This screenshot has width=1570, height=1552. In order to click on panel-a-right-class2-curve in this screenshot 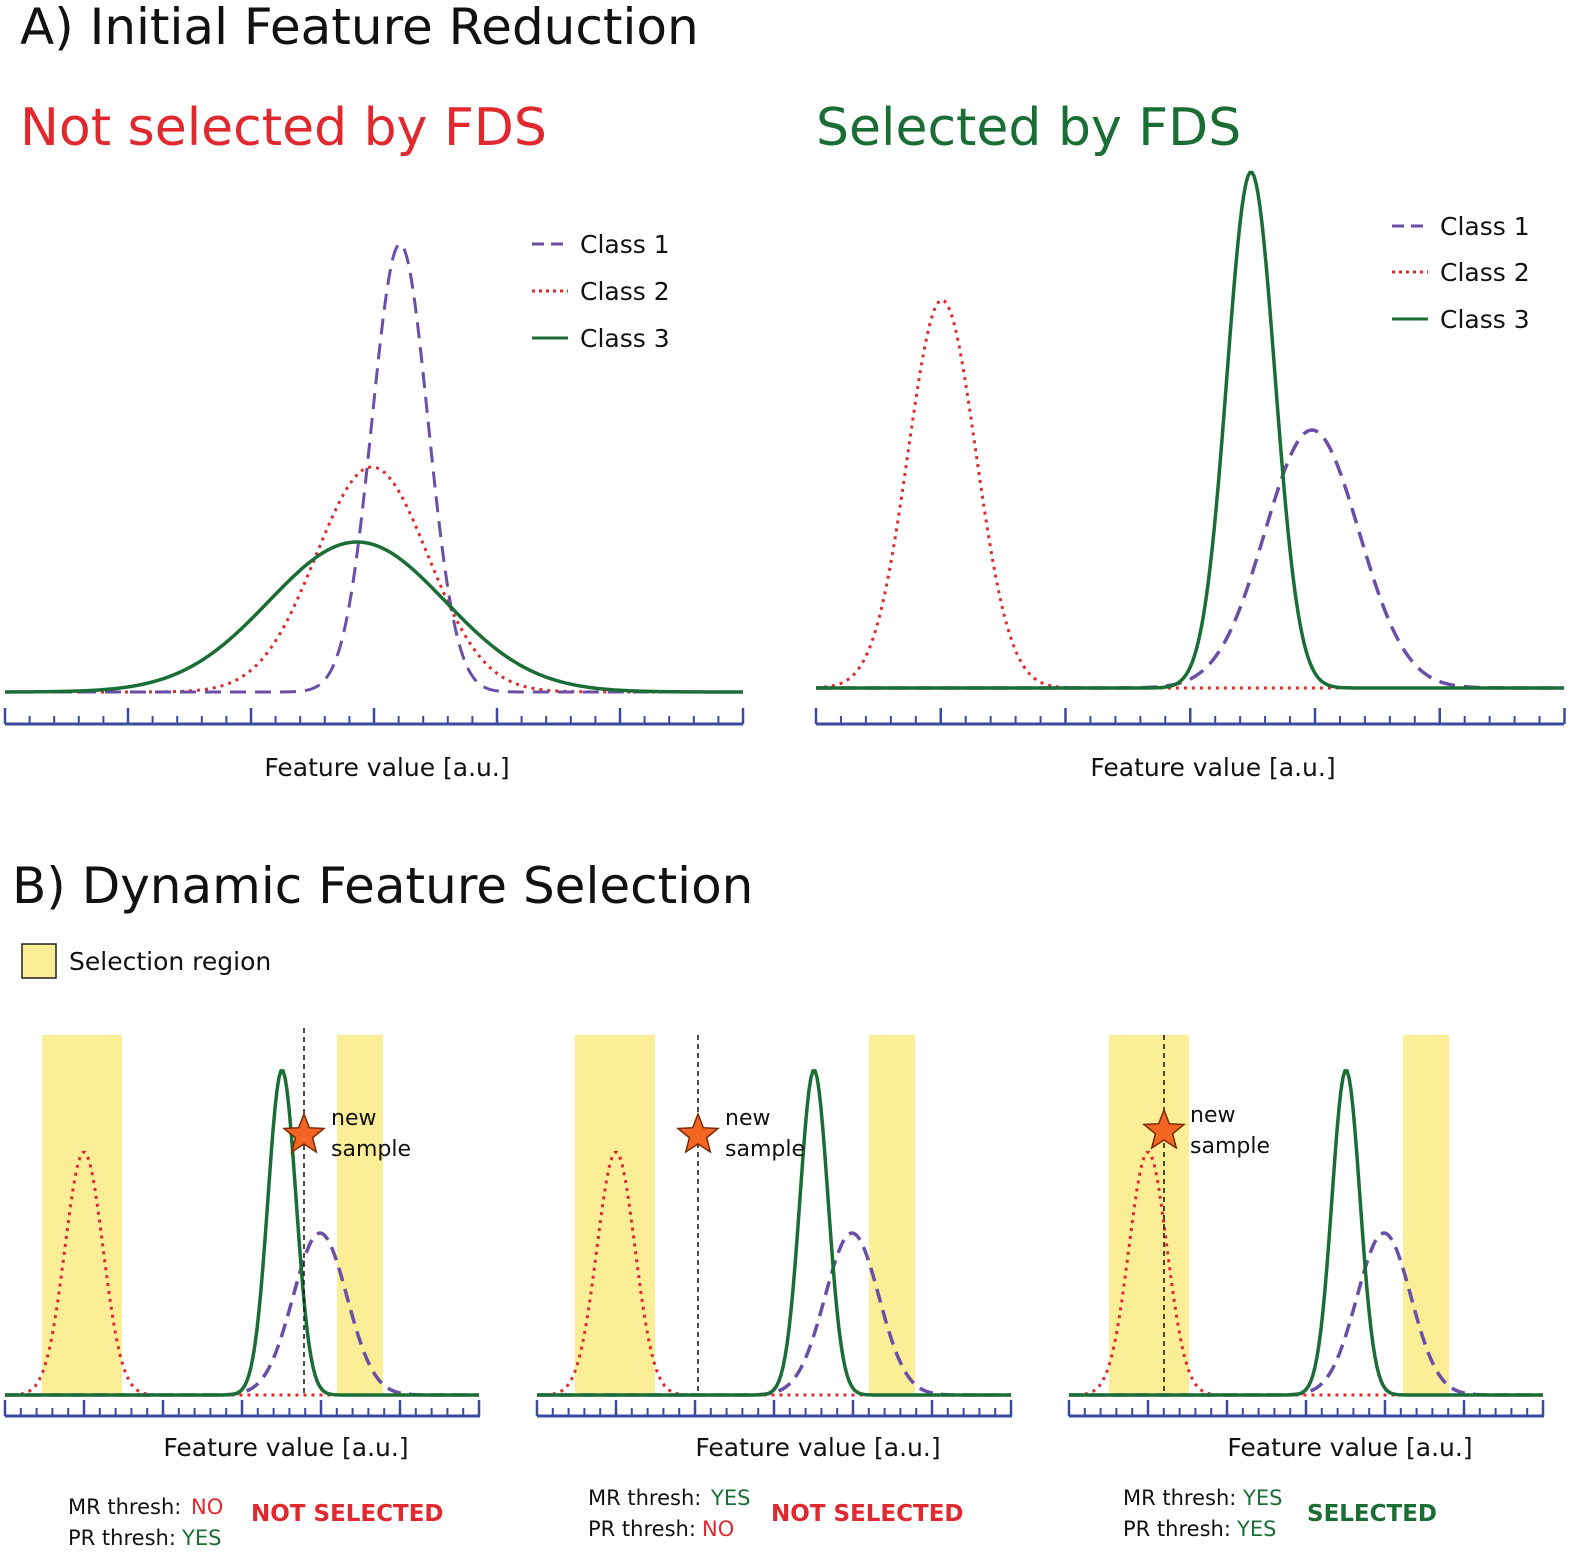, I will do `click(1189, 494)`.